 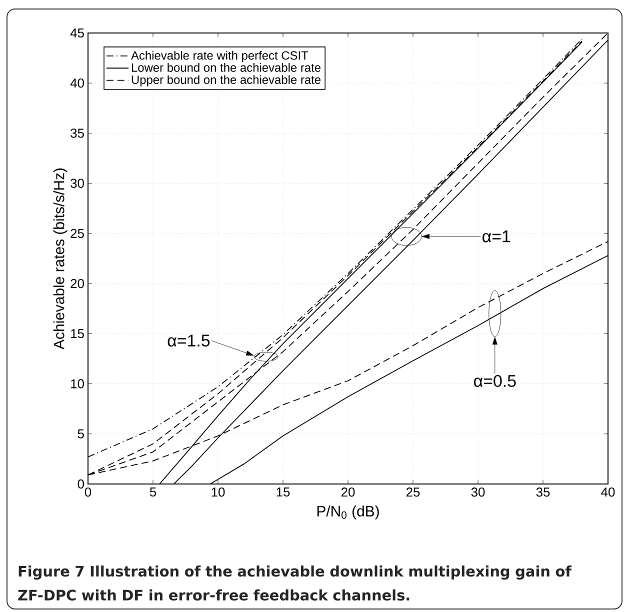 I want to click on y-tick-label: 15, so click(x=77, y=333).